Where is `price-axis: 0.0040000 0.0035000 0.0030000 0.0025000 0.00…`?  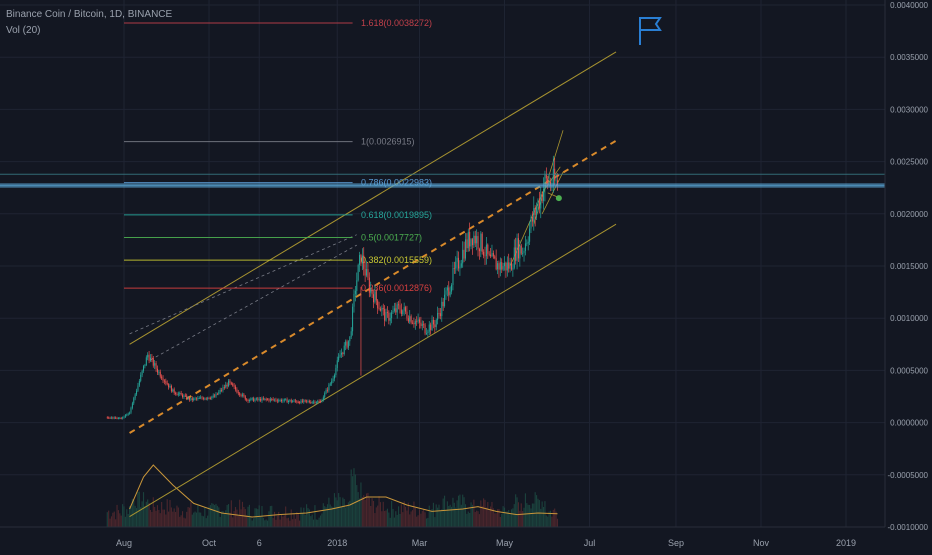 price-axis: 0.0040000 0.0035000 0.0030000 0.0025000 0.00… is located at coordinates (908, 275).